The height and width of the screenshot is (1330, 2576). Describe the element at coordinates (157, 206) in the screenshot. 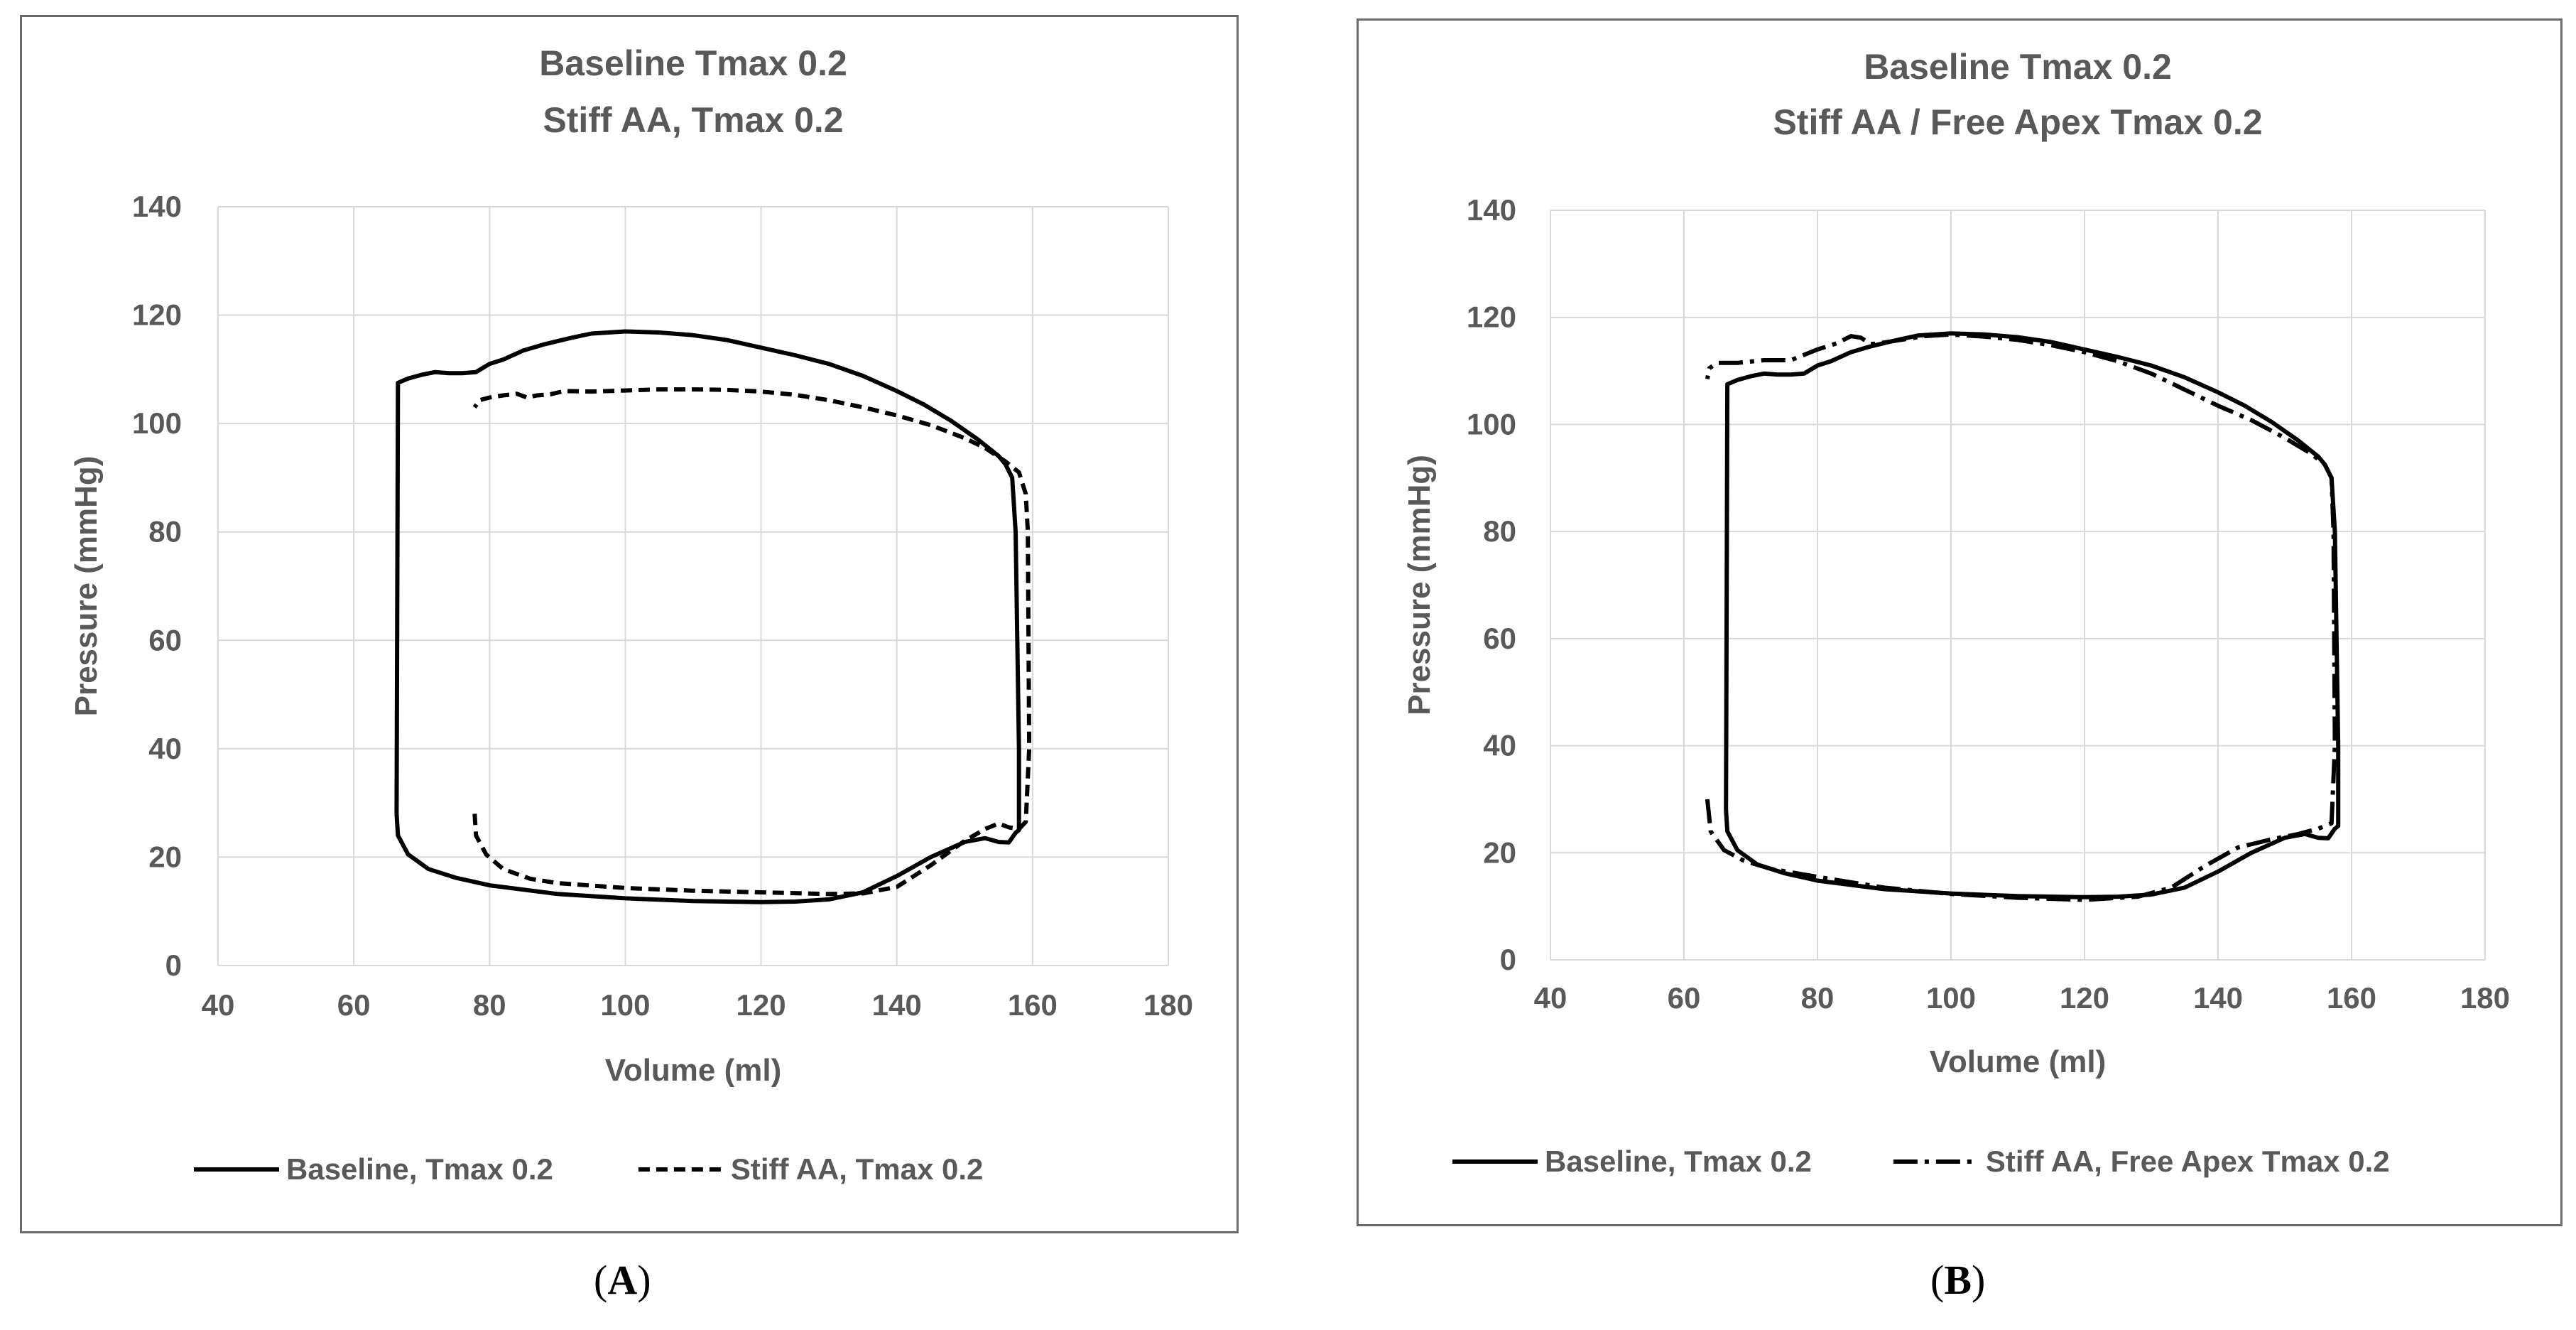

I see `chart-a-ytick-label: 140` at that location.